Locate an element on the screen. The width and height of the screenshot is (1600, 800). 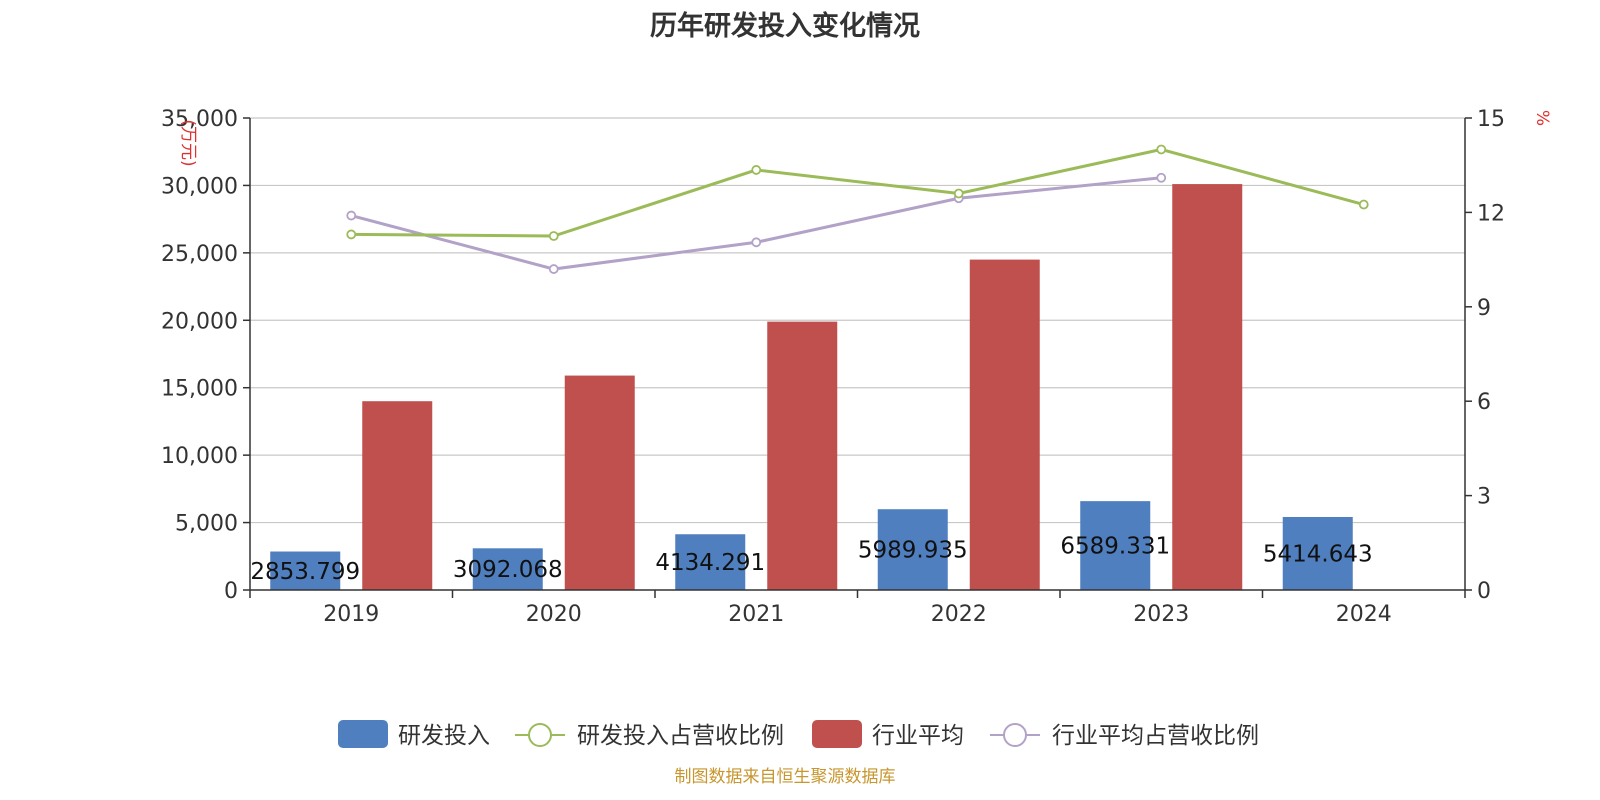
left-axis-unit: (万元) is located at coordinates (188, 142).